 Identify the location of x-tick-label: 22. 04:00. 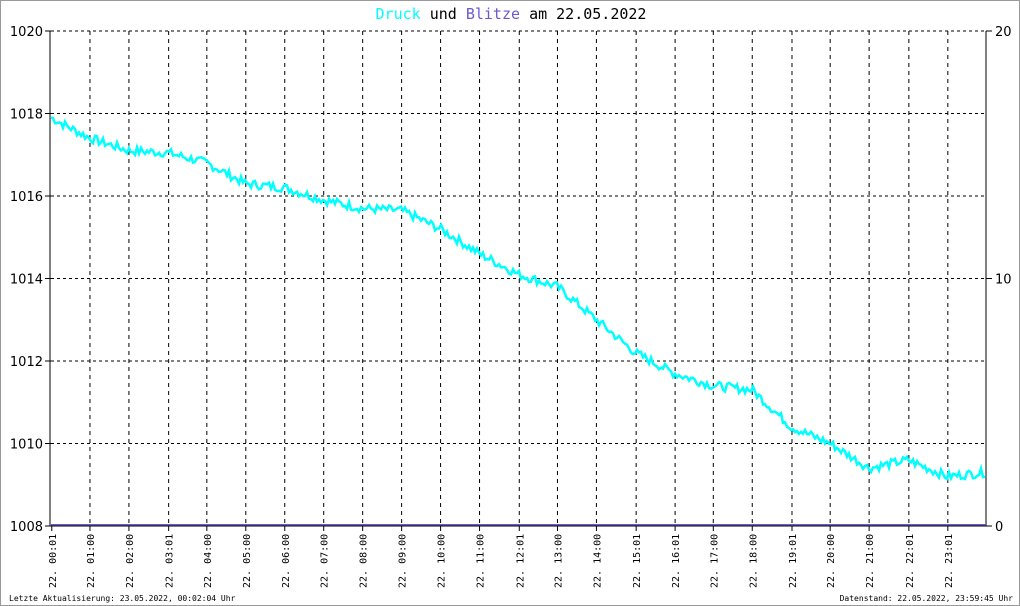
(208, 561).